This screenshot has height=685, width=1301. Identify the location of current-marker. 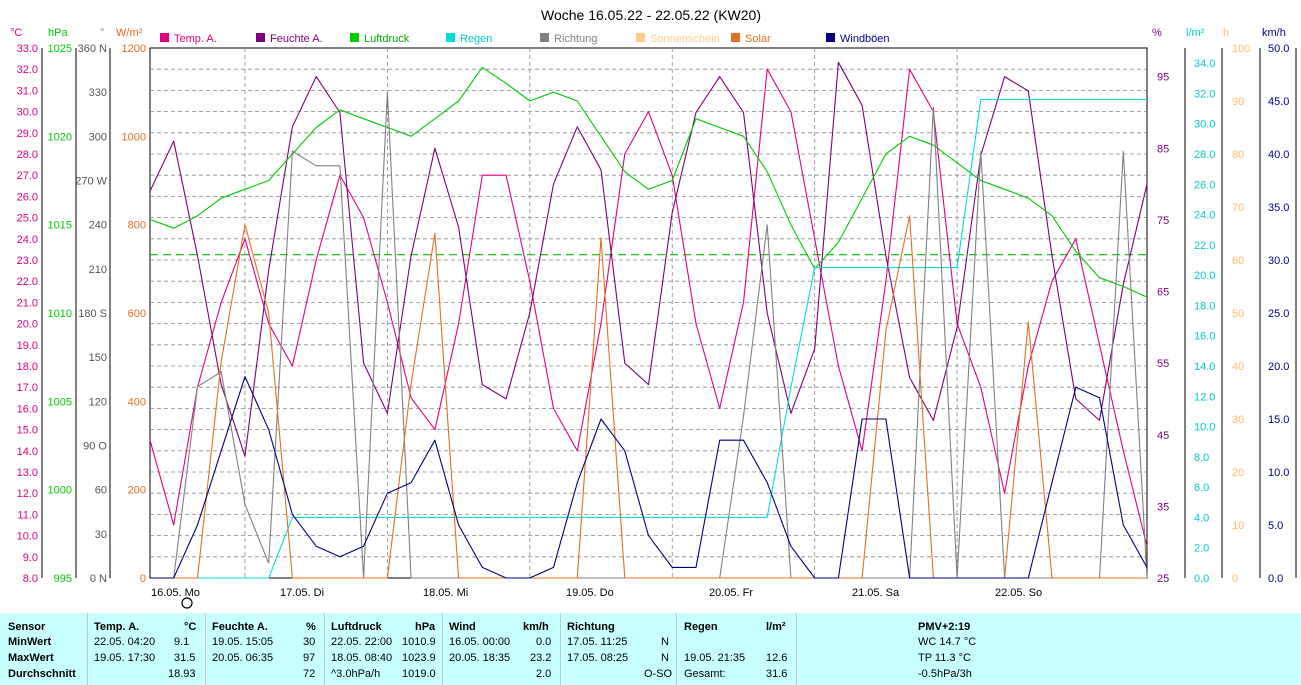
(187, 603).